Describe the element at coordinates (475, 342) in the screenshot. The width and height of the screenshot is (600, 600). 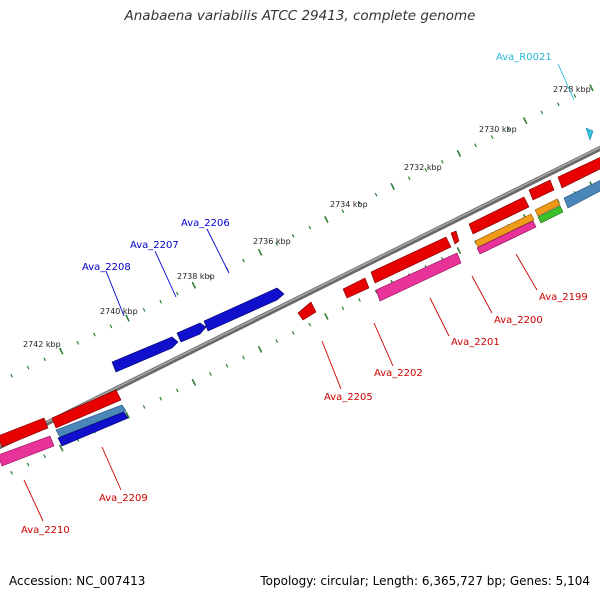
I see `gene-label-ava-2201: Ava_2201` at that location.